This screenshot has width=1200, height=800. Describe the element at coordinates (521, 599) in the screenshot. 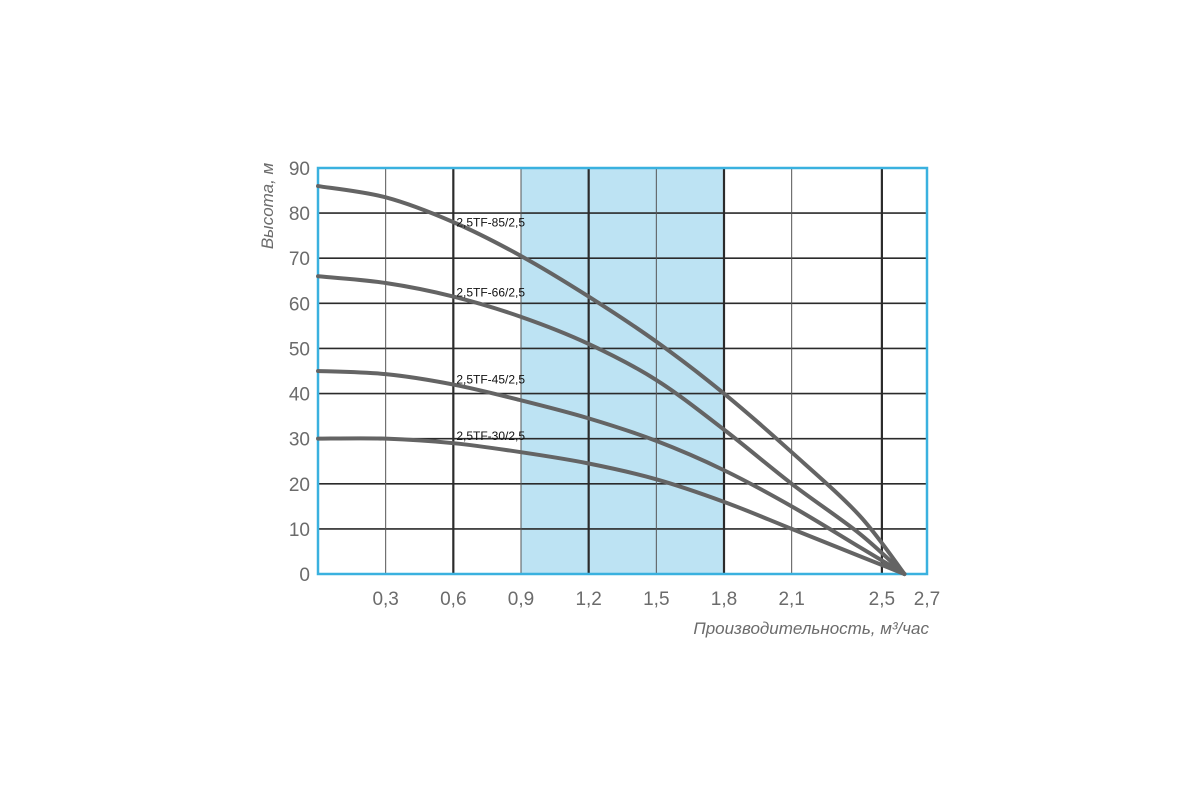

I see `x-tick-label: 0,9` at that location.